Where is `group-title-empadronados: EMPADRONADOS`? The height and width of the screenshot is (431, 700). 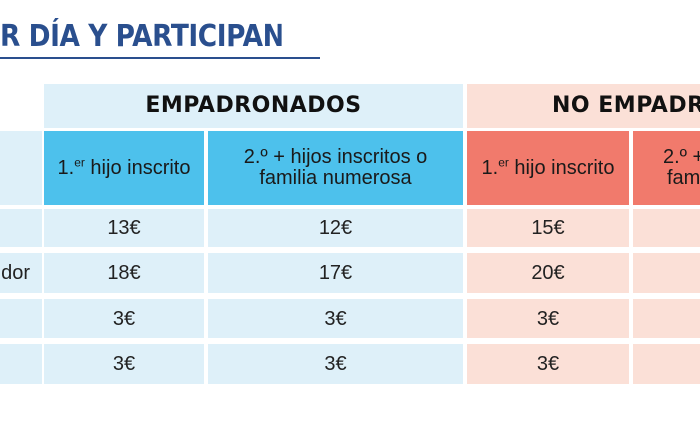
group-title-empadronados: EMPADRONADOS is located at coordinates (253, 105).